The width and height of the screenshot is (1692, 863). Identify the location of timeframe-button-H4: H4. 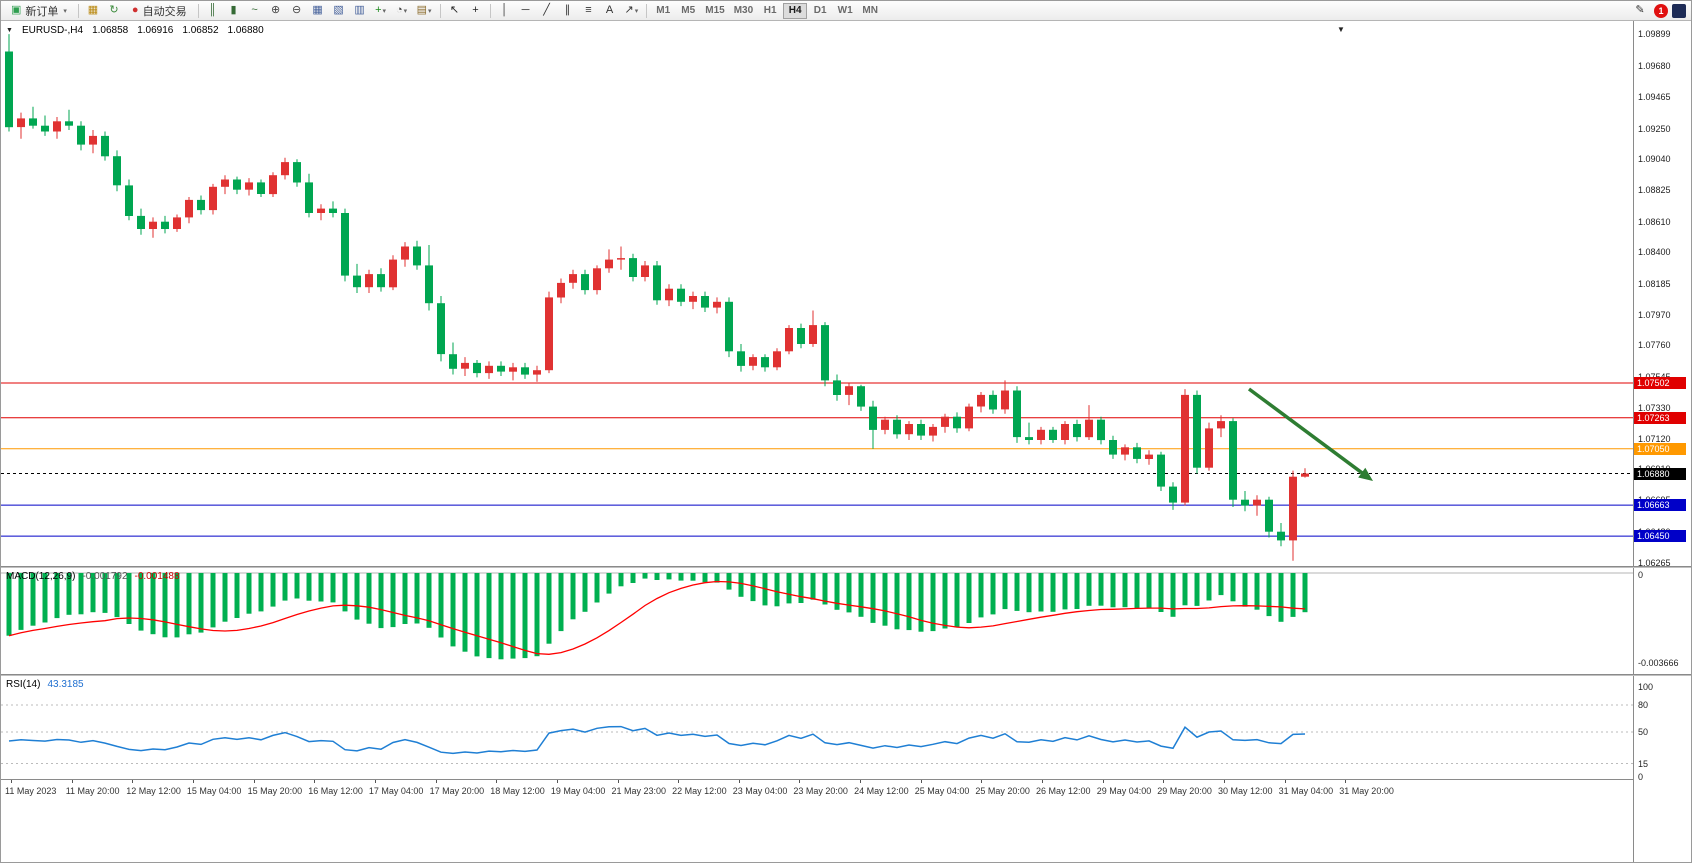
(795, 10).